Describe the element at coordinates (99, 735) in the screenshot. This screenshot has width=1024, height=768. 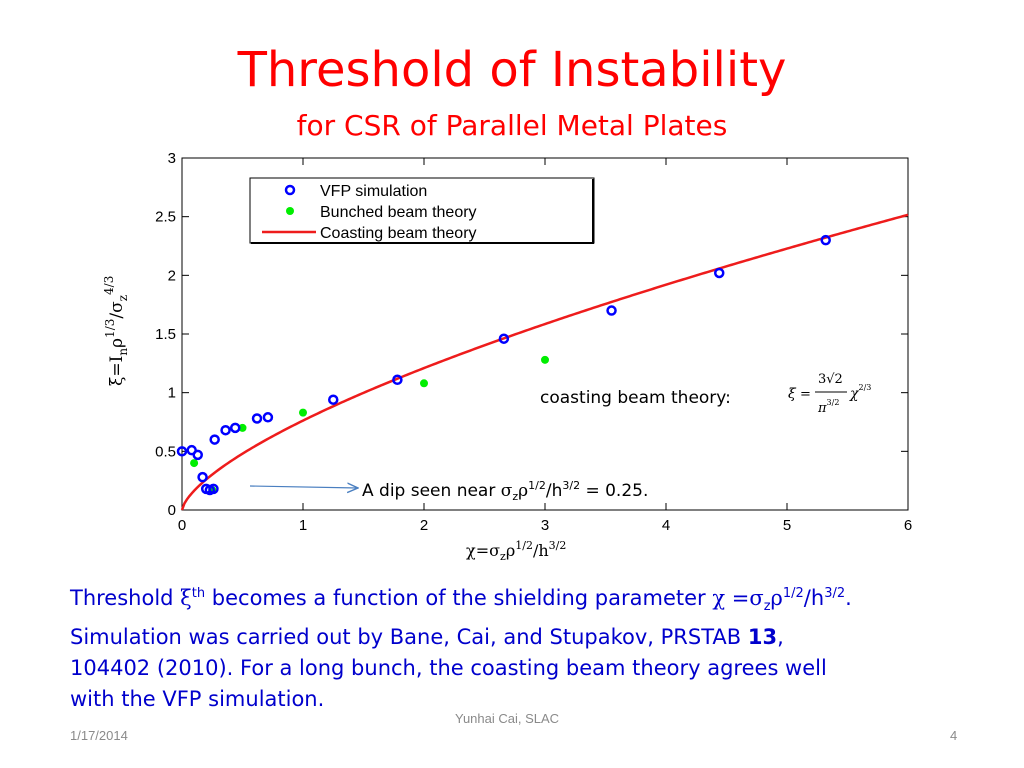
I see `footer-date: 1/17/2014` at that location.